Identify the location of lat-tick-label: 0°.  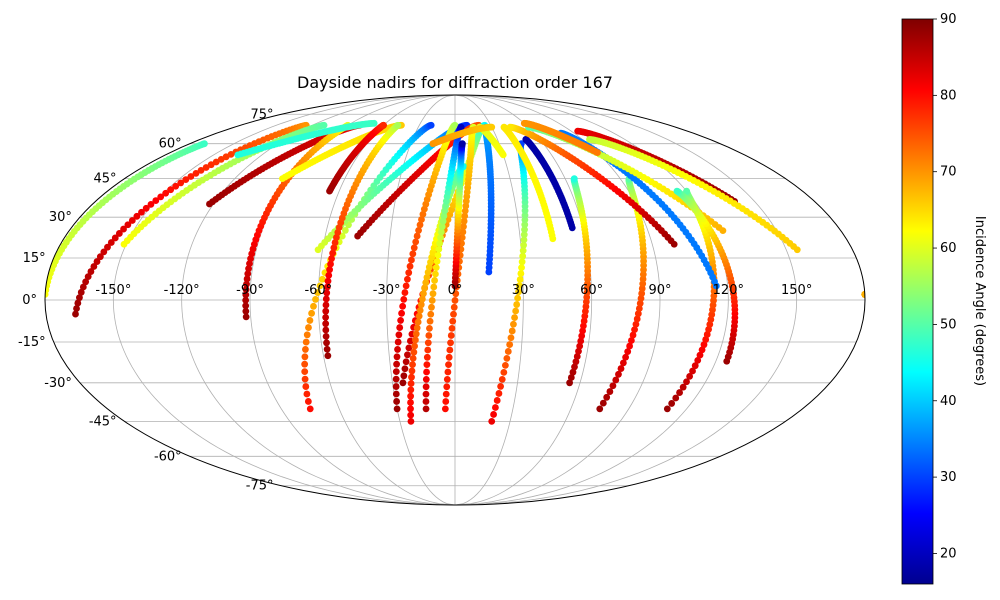
(29, 300).